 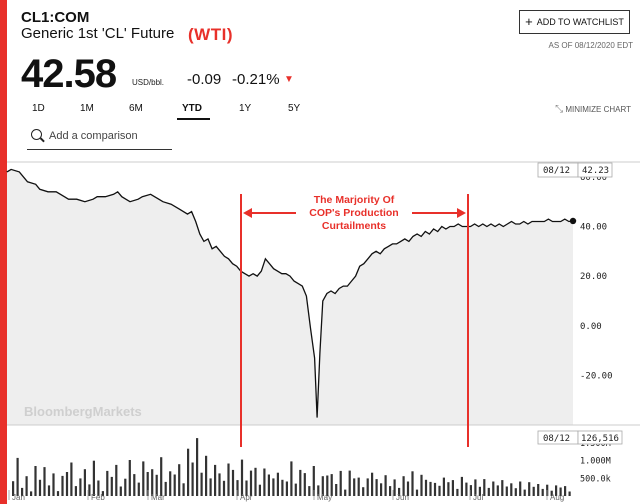 I want to click on x-tick-label: Mar, so click(x=158, y=497).